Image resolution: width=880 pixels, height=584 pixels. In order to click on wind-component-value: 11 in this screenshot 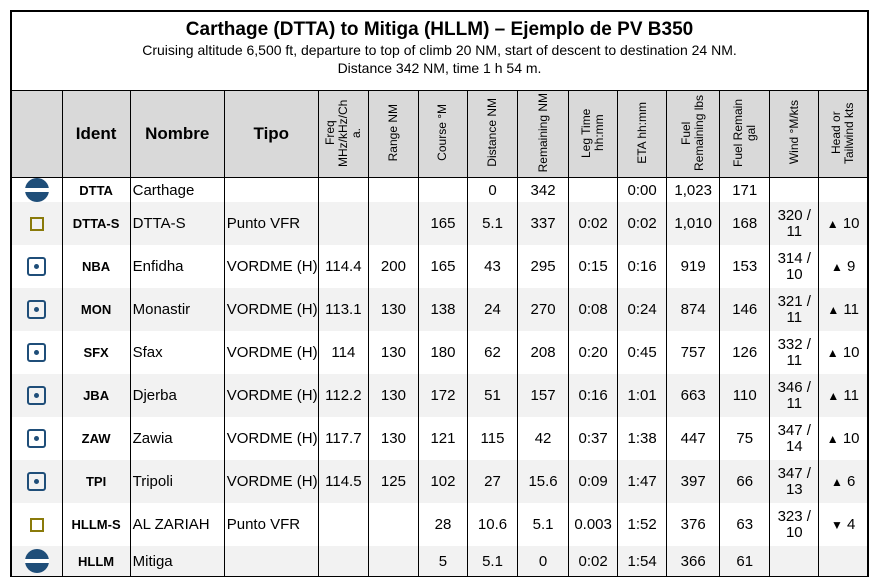, I will do `click(851, 309)`.